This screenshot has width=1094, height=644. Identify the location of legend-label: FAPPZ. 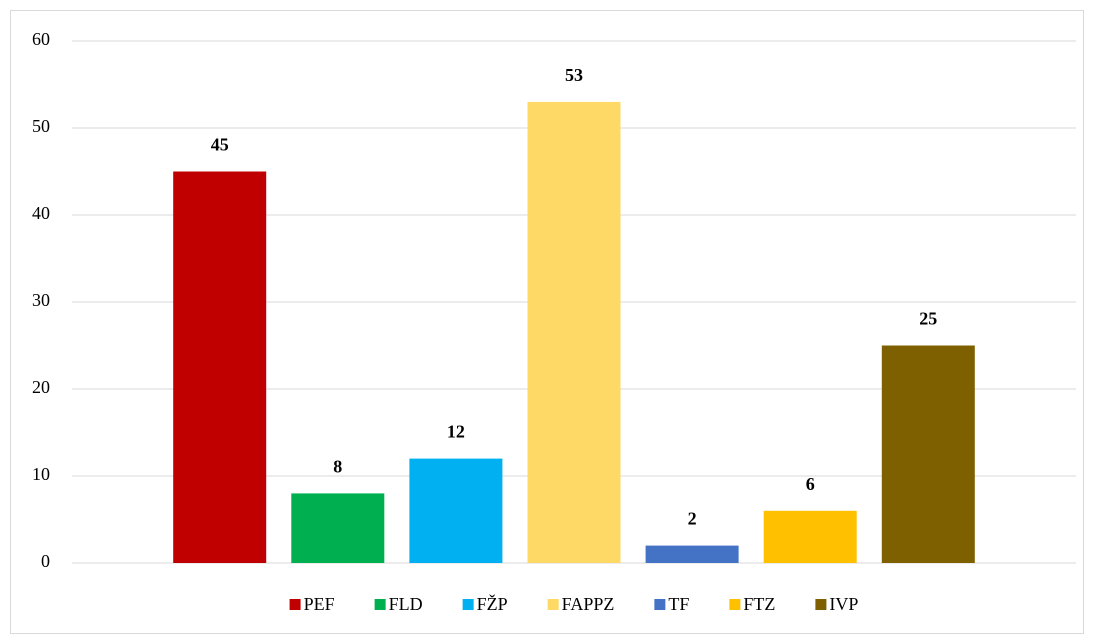
(588, 604).